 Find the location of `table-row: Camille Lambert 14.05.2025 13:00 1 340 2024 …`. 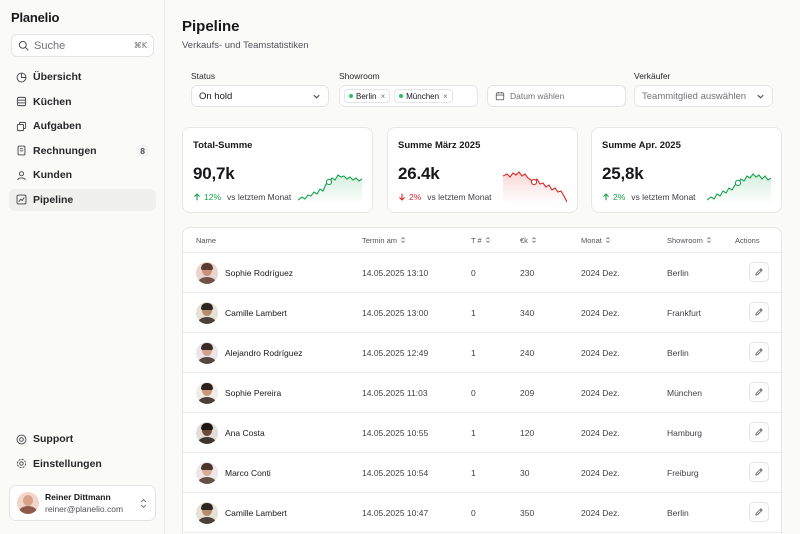

table-row: Camille Lambert 14.05.2025 13:00 1 340 2024 … is located at coordinates (482, 313).